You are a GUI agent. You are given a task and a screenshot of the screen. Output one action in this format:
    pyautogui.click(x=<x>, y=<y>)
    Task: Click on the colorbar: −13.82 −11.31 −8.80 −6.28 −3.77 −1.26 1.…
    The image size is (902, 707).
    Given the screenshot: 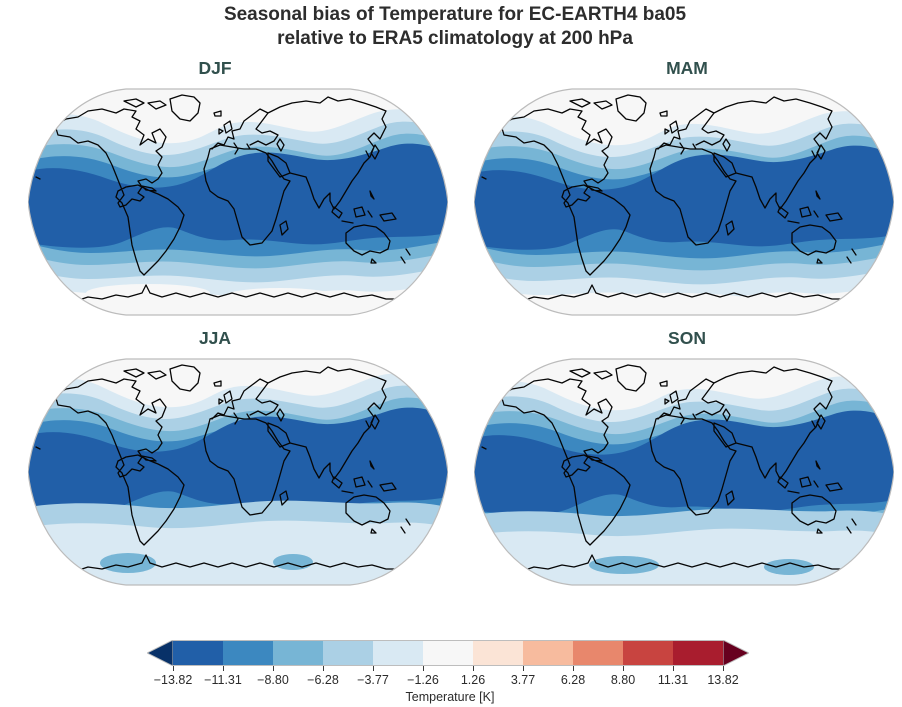 What is the action you would take?
    pyautogui.click(x=450, y=673)
    